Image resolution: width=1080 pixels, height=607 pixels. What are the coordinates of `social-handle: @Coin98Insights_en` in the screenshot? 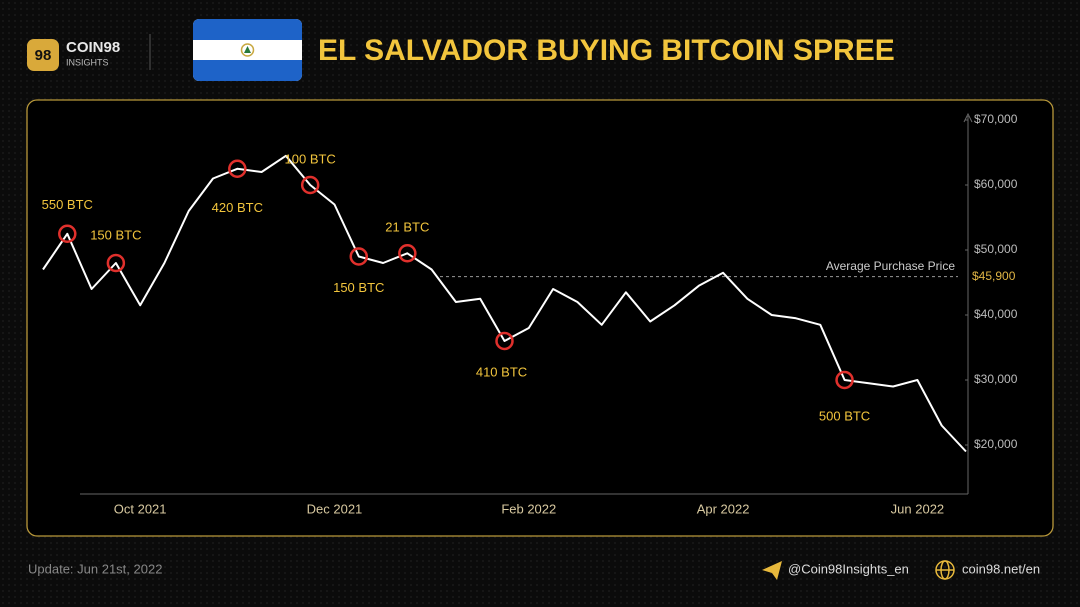 It's located at (848, 568).